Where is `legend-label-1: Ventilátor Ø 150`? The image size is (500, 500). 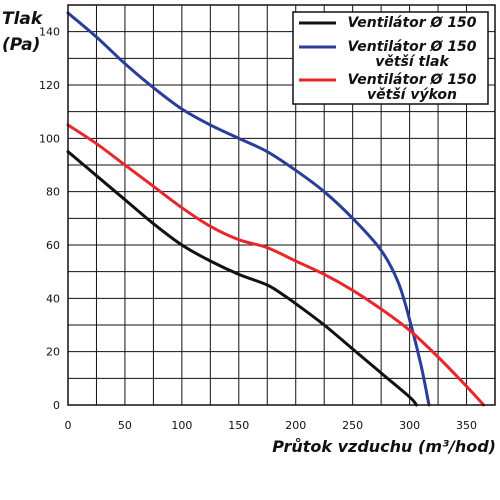 legend-label-1: Ventilátor Ø 150 is located at coordinates (411, 23).